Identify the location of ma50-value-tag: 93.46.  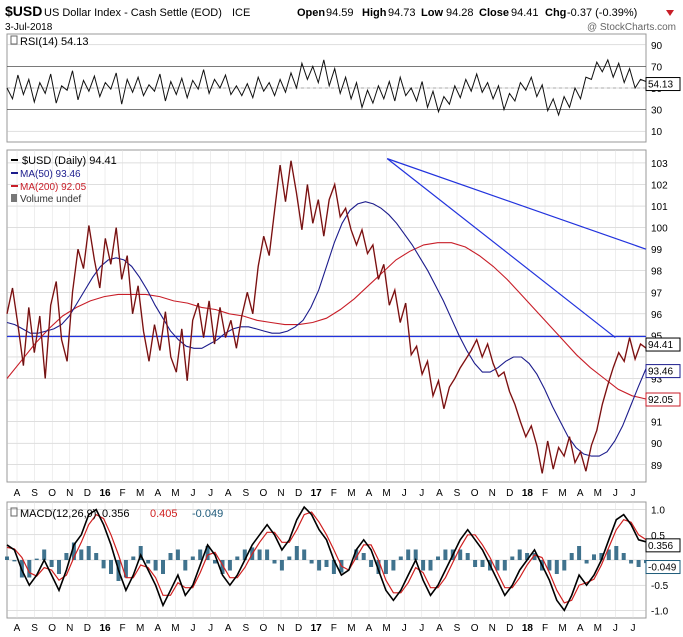
(660, 372).